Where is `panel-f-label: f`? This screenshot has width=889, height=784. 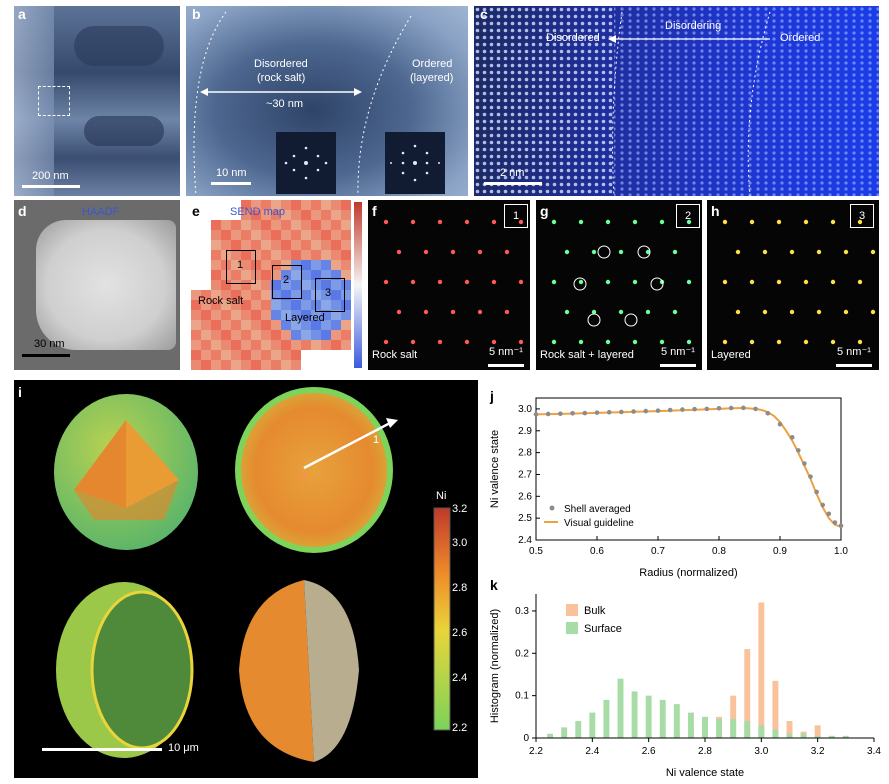
panel-f-label: f is located at coordinates (374, 211).